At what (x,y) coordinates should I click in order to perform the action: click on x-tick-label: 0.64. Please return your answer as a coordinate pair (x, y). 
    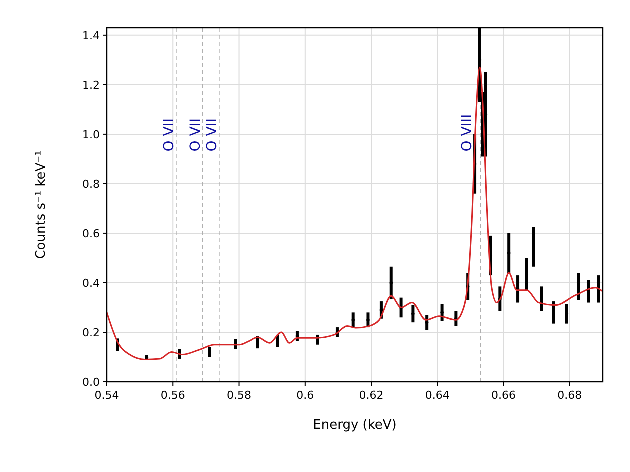
    Looking at the image, I should click on (437, 395).